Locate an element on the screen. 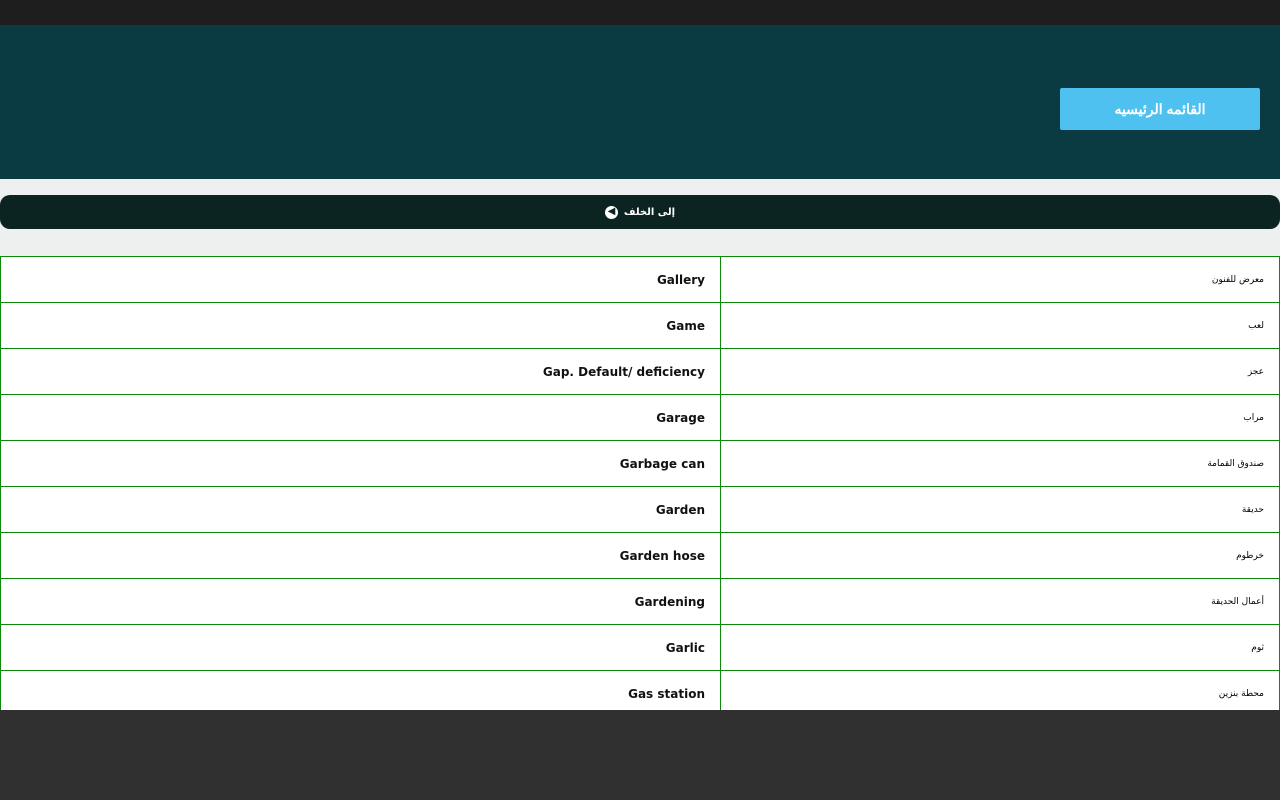 This screenshot has width=1280, height=800. english-term: Garbage can is located at coordinates (360, 463).